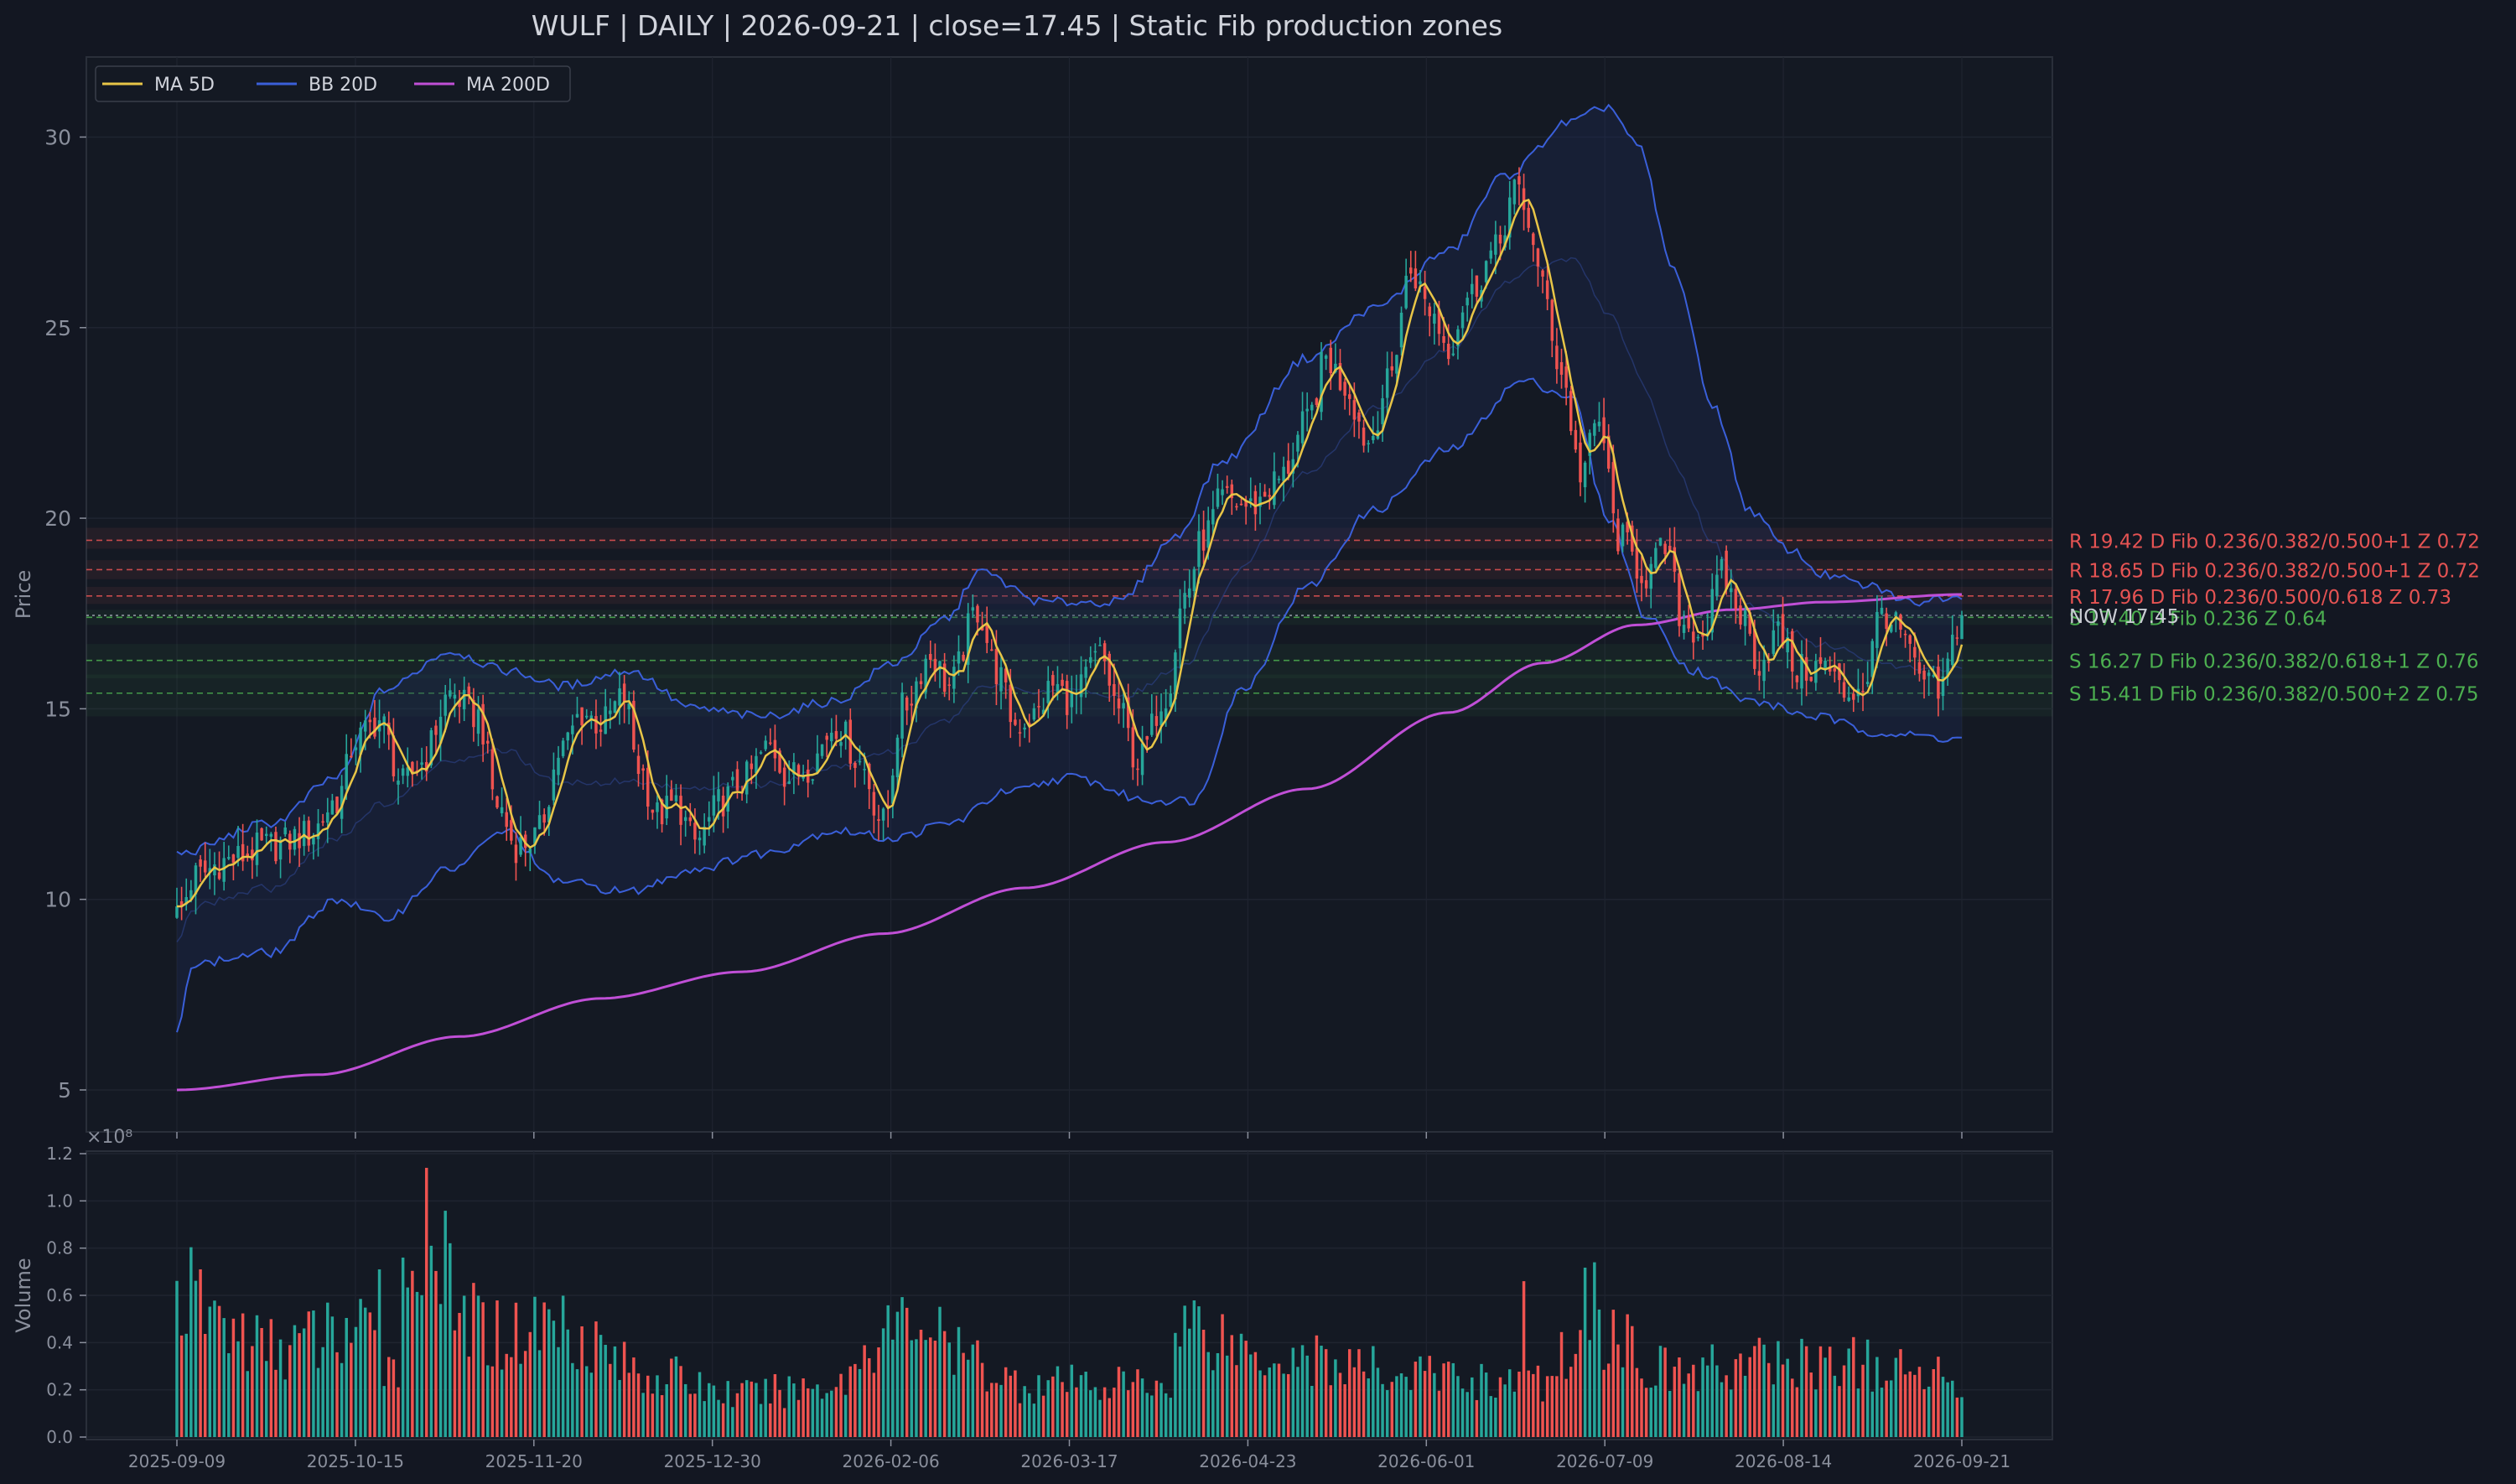 This screenshot has height=1484, width=2516. Describe the element at coordinates (2273, 695) in the screenshot. I see `support-zone-label: S 15.41 D Fib 0.236/0.382/0.500+2 Z 0.75` at that location.